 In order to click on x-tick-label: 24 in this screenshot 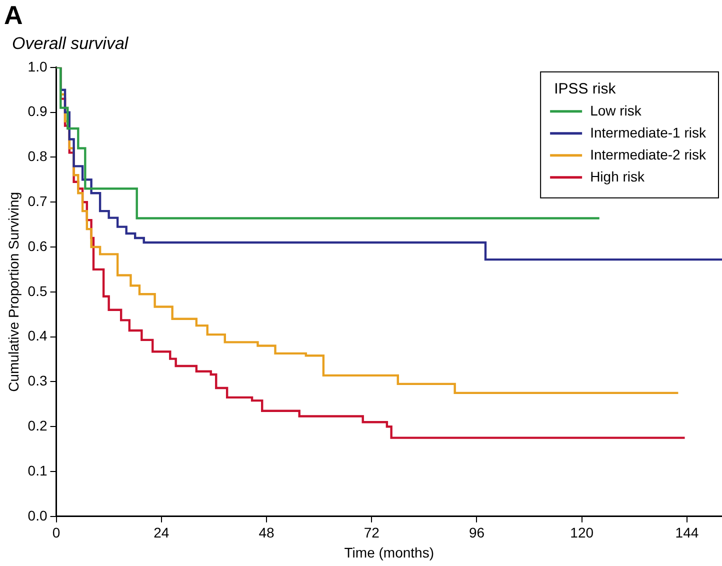, I will do `click(162, 532)`.